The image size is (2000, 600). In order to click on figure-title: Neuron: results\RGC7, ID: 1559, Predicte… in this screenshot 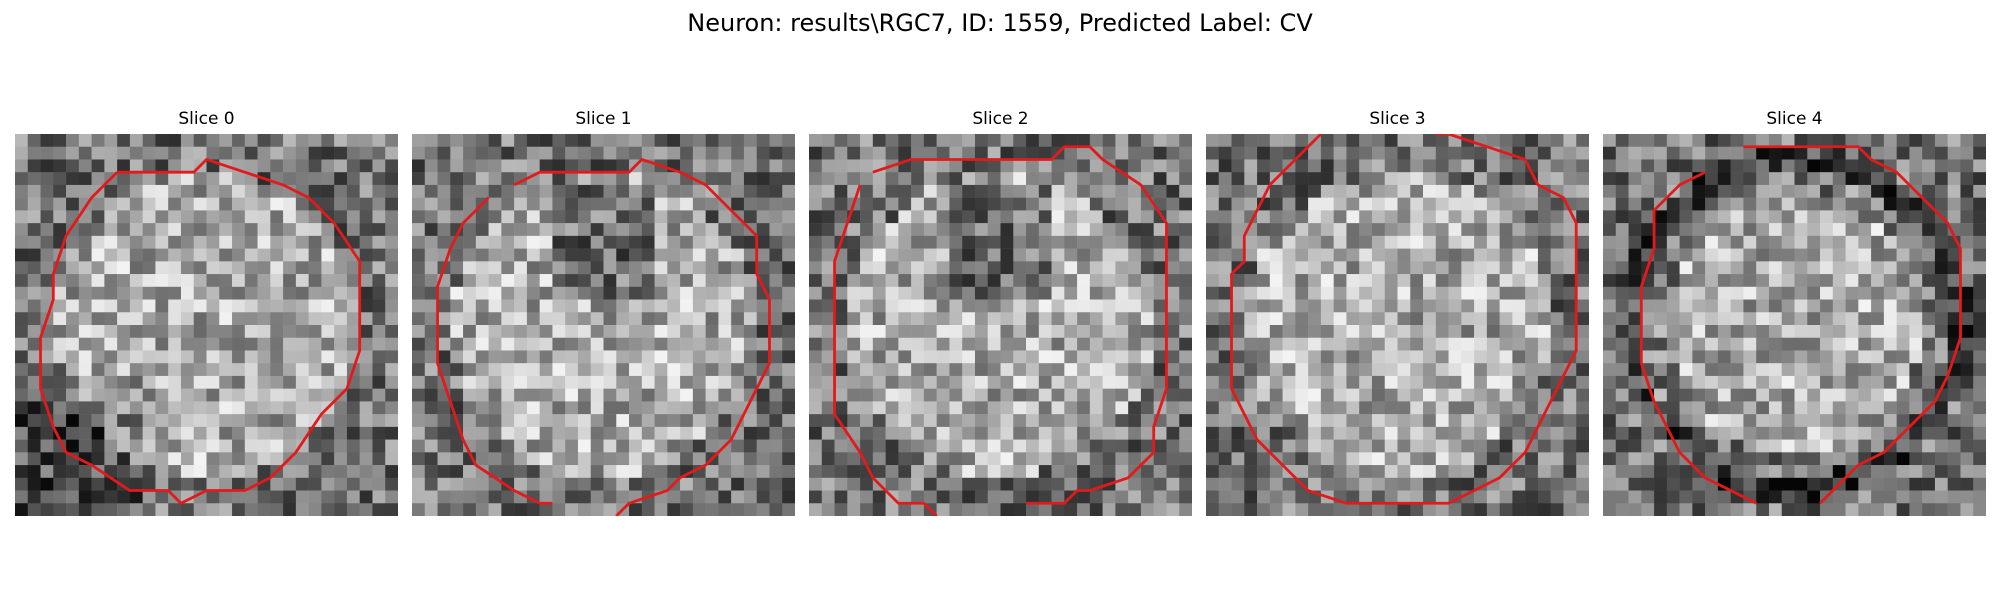, I will do `click(1000, 23)`.